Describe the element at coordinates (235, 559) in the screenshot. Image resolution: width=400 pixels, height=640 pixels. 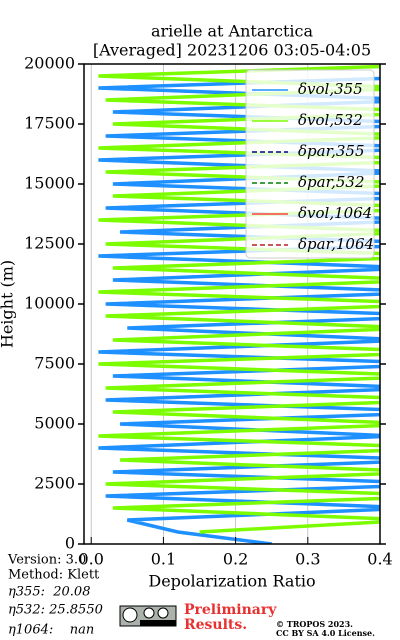
I see `x-tick-label: 0.2` at that location.